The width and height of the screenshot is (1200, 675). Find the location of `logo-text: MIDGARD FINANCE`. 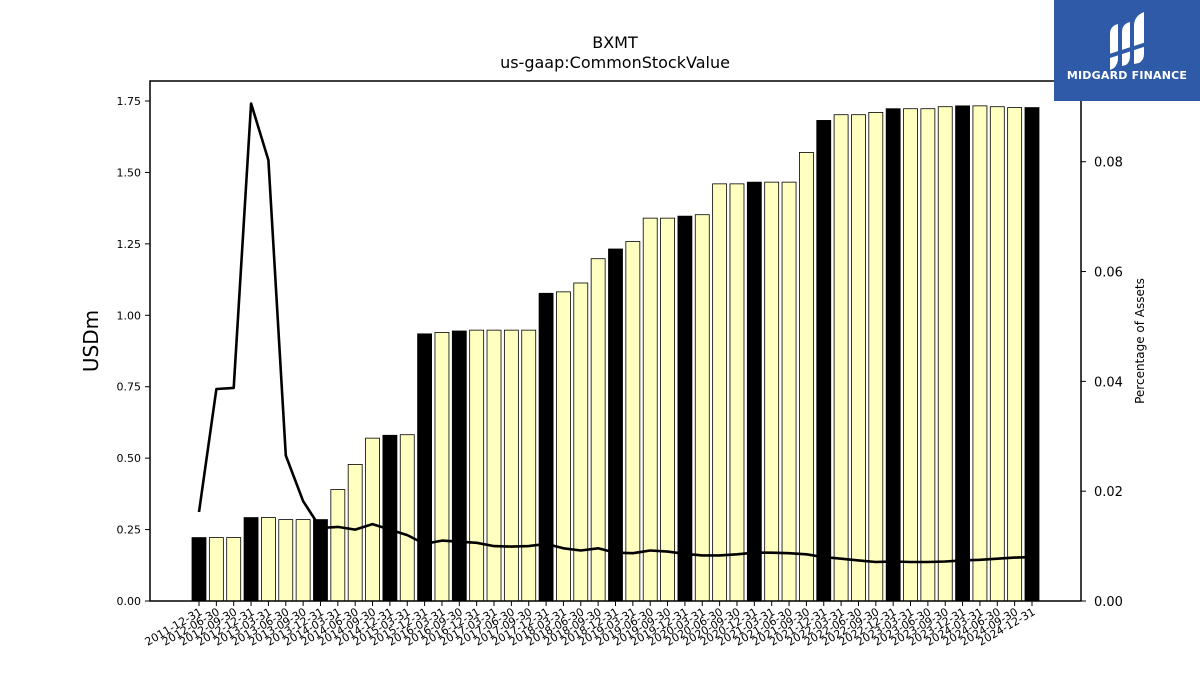

logo-text: MIDGARD FINANCE is located at coordinates (1127, 75).